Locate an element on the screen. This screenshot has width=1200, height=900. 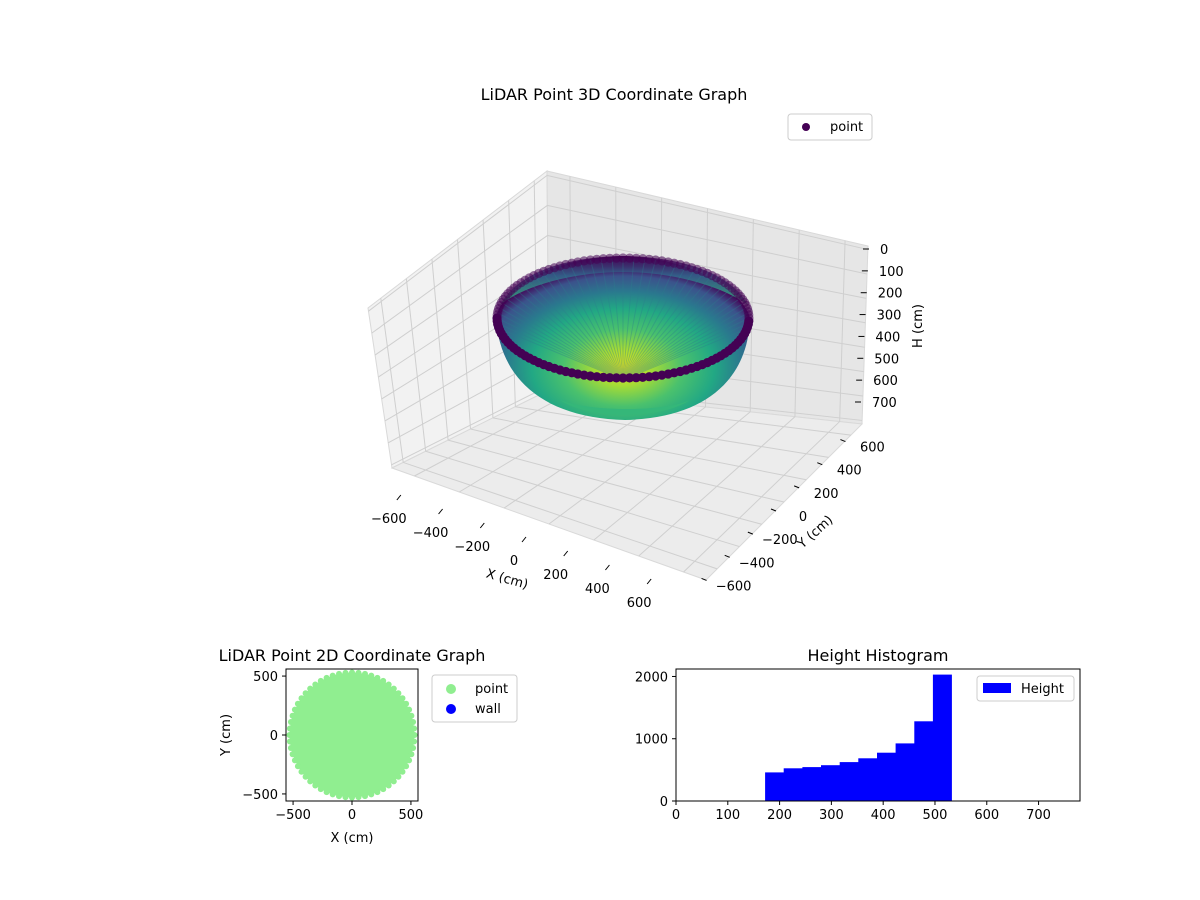
grid-3d-floor-x is located at coordinates (717, 486).